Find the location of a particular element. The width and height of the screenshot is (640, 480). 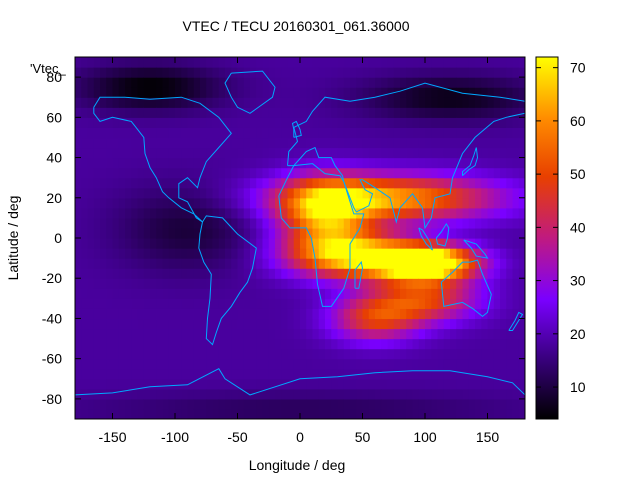

colorbar-tick-label: 70 is located at coordinates (578, 68).